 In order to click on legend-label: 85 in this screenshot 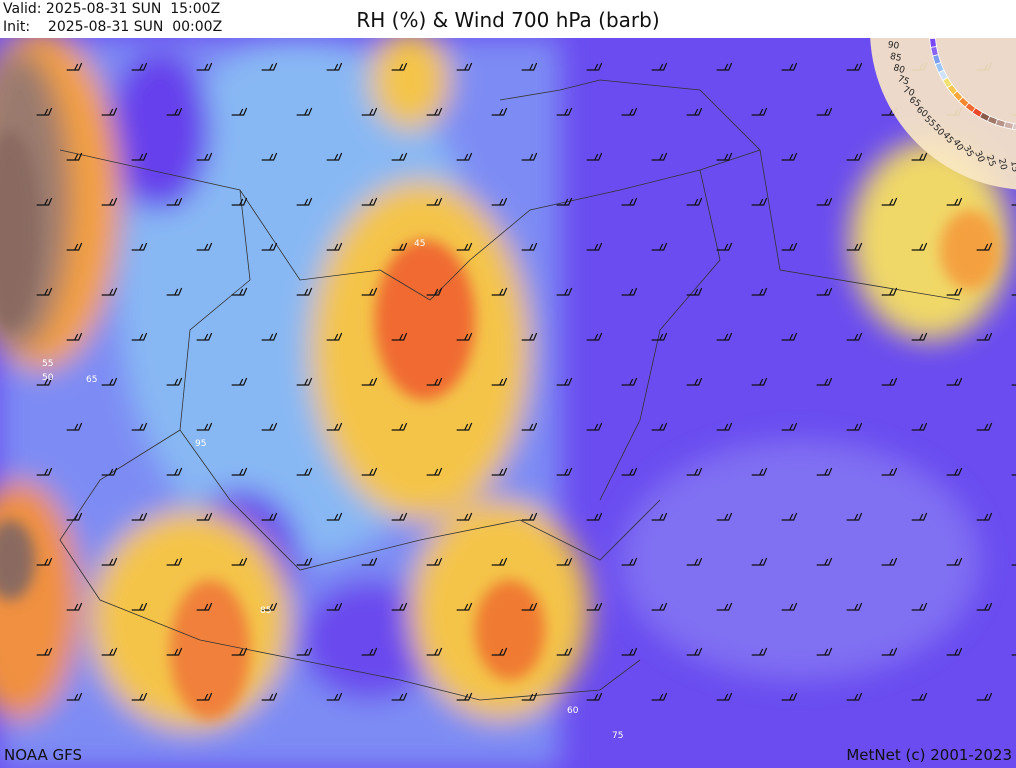, I will do `click(895, 58)`.